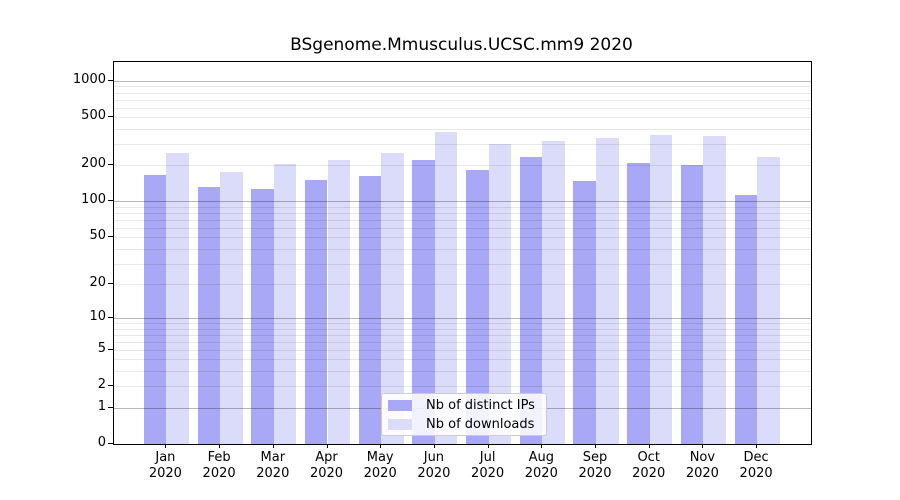 The height and width of the screenshot is (500, 900). I want to click on y-tick-label-2: 2, so click(101, 385).